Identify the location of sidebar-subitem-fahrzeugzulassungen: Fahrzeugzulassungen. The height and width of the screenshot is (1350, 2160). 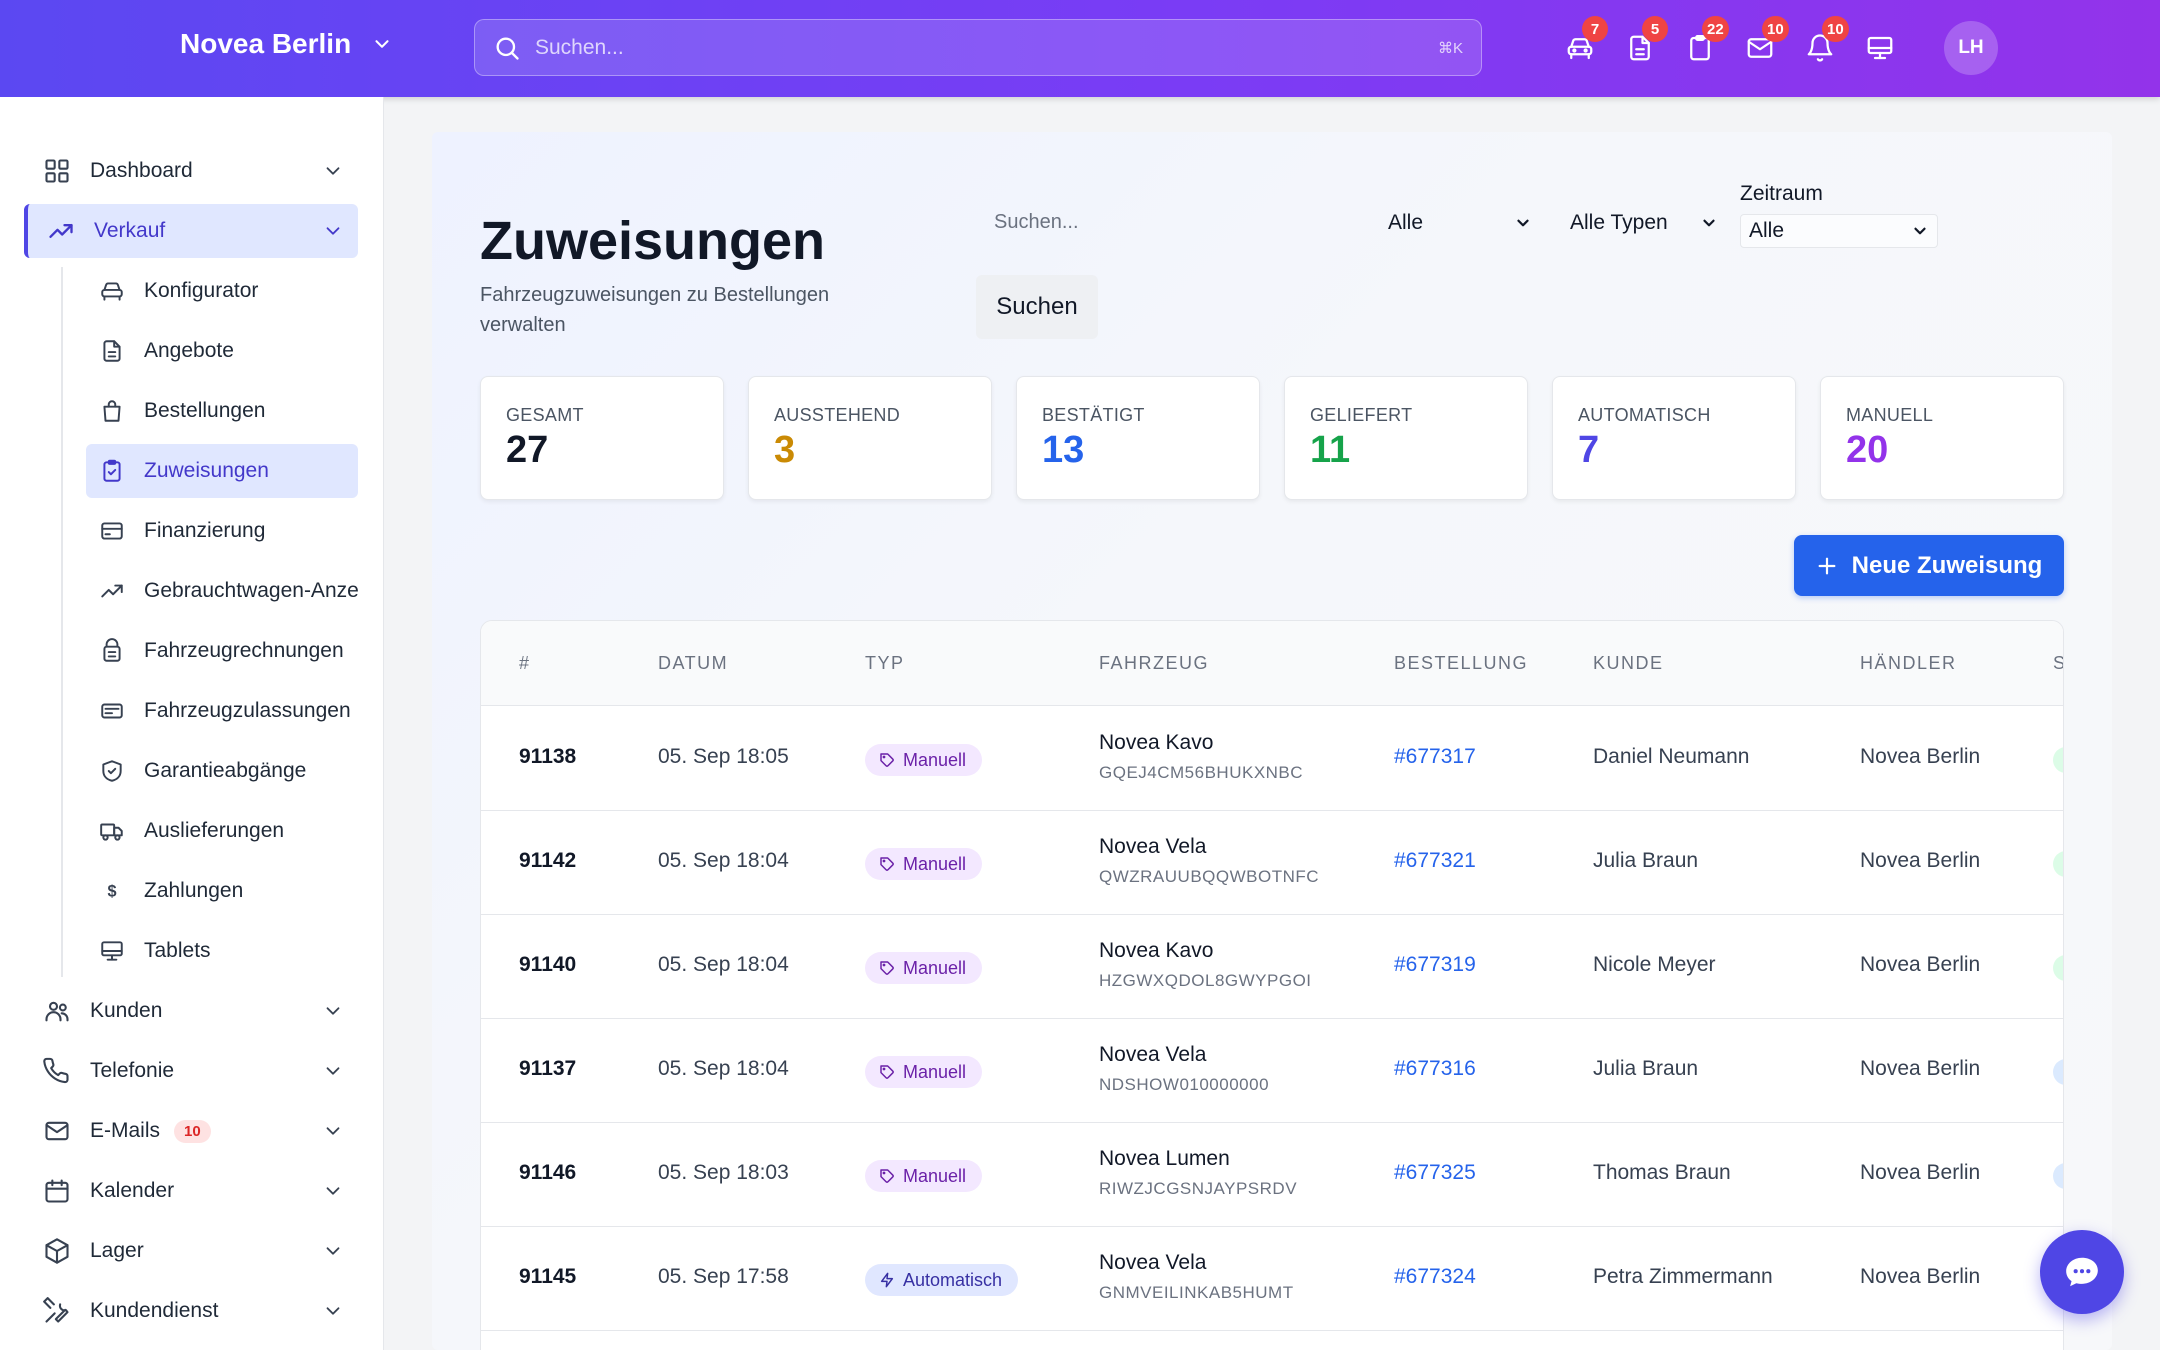
(222, 711).